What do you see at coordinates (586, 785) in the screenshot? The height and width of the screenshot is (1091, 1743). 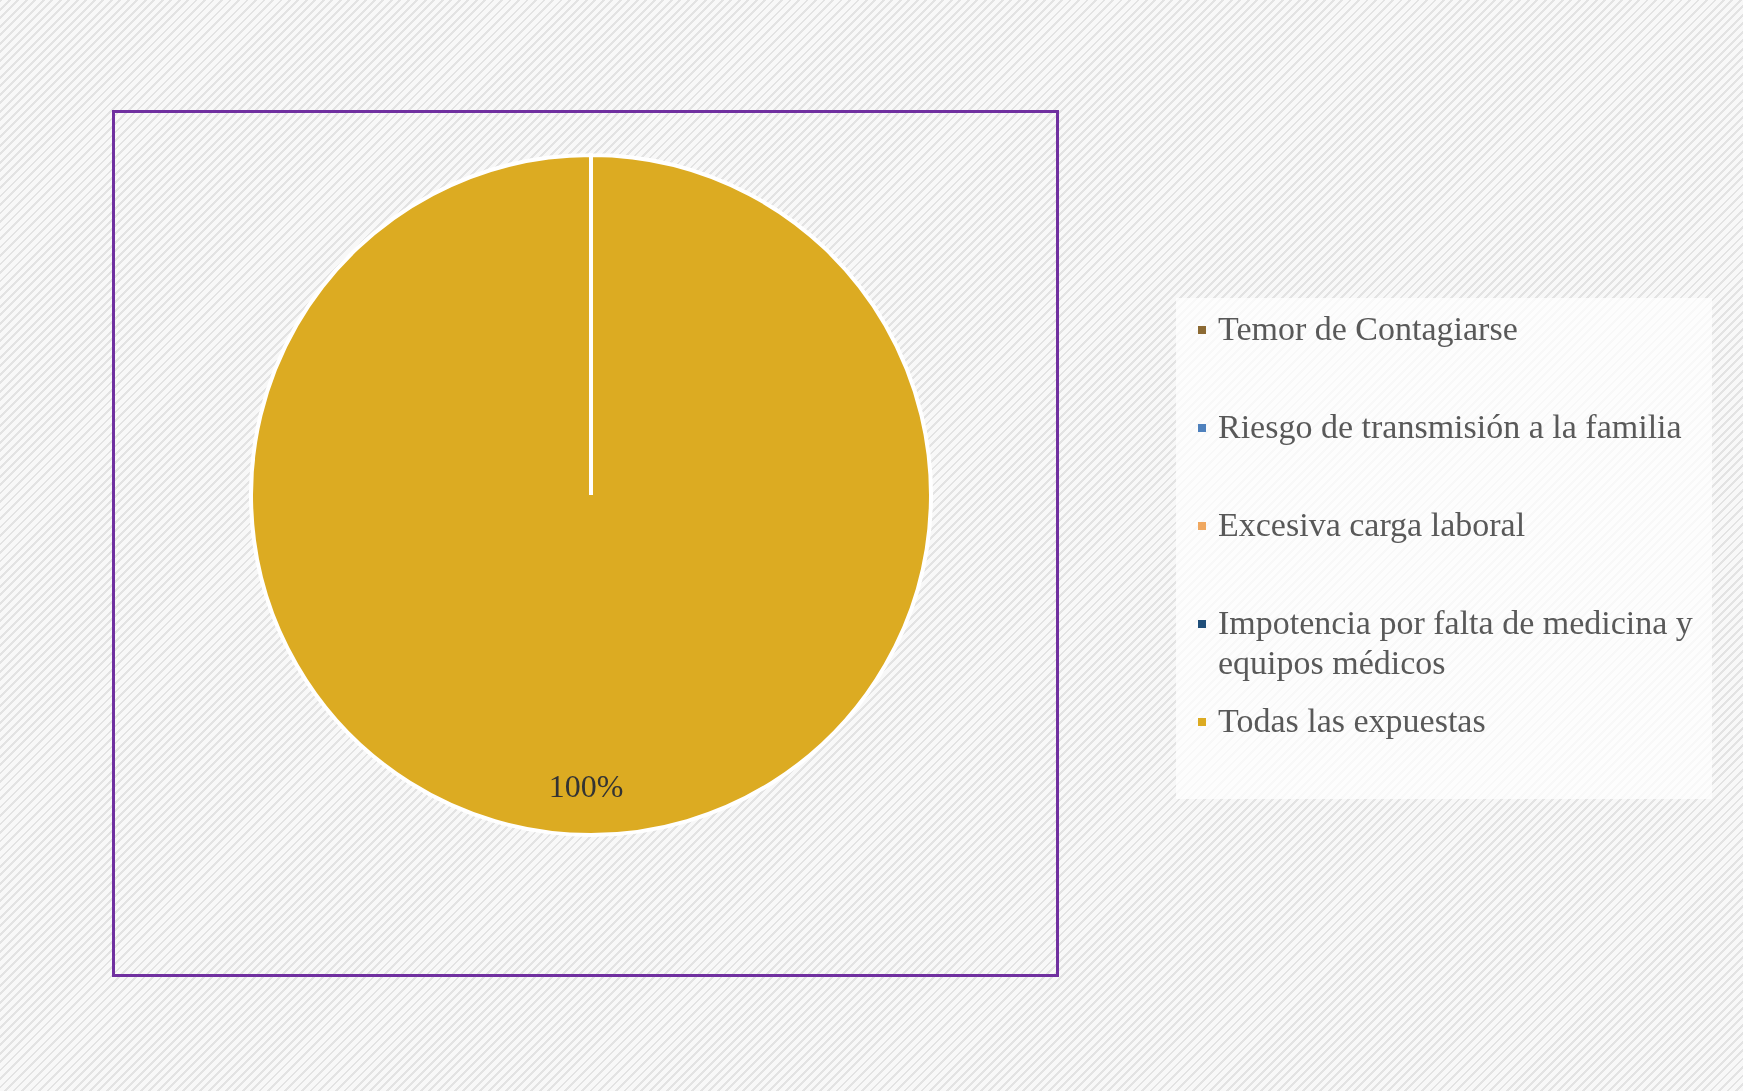 I see `data-label: 100%` at bounding box center [586, 785].